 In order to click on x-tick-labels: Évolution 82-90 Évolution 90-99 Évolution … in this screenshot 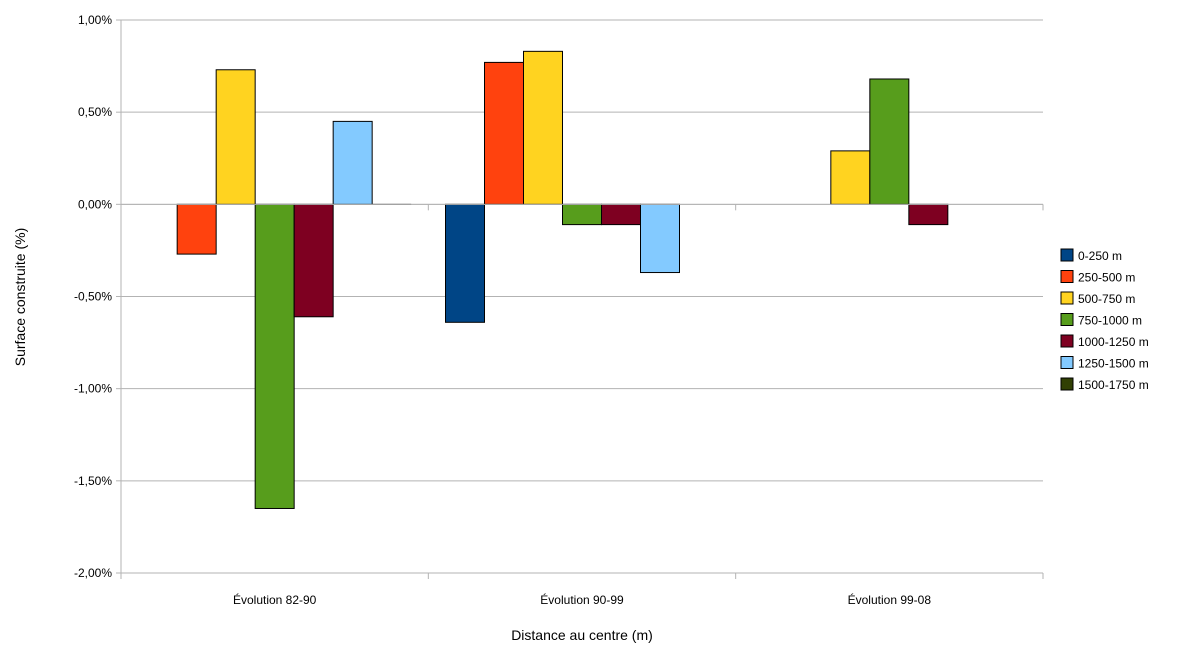, I will do `click(582, 599)`.